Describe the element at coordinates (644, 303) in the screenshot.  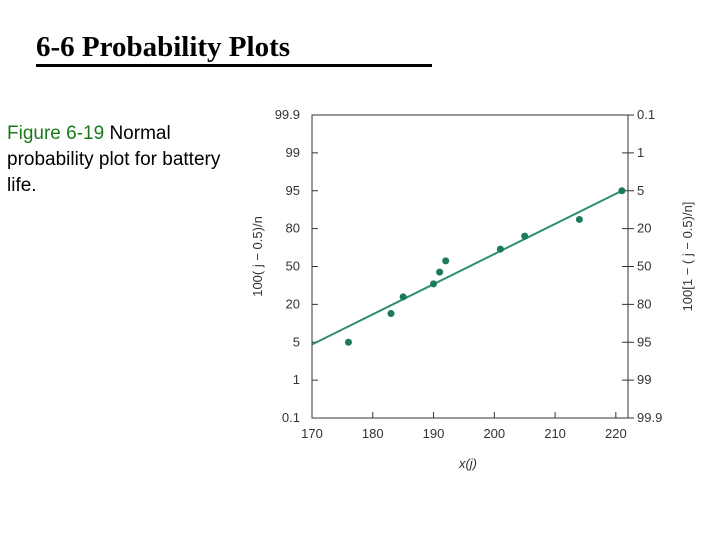
I see `y-right-tick-label: 80` at that location.